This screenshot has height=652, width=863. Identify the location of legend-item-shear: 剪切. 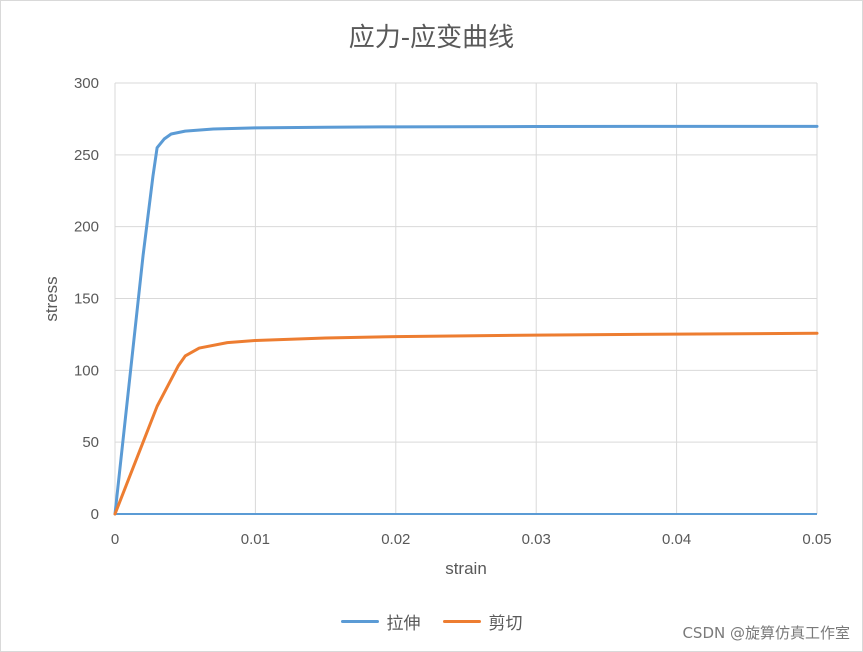
(482, 621).